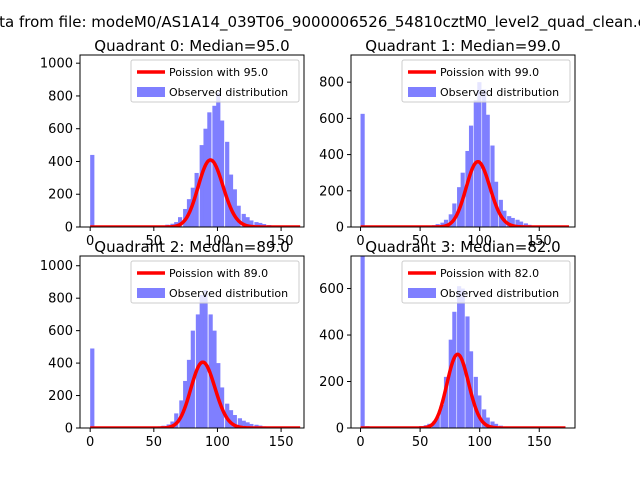  I want to click on quadrant-1-legend: Poission with 99.0 Observed distribution, so click(486, 81).